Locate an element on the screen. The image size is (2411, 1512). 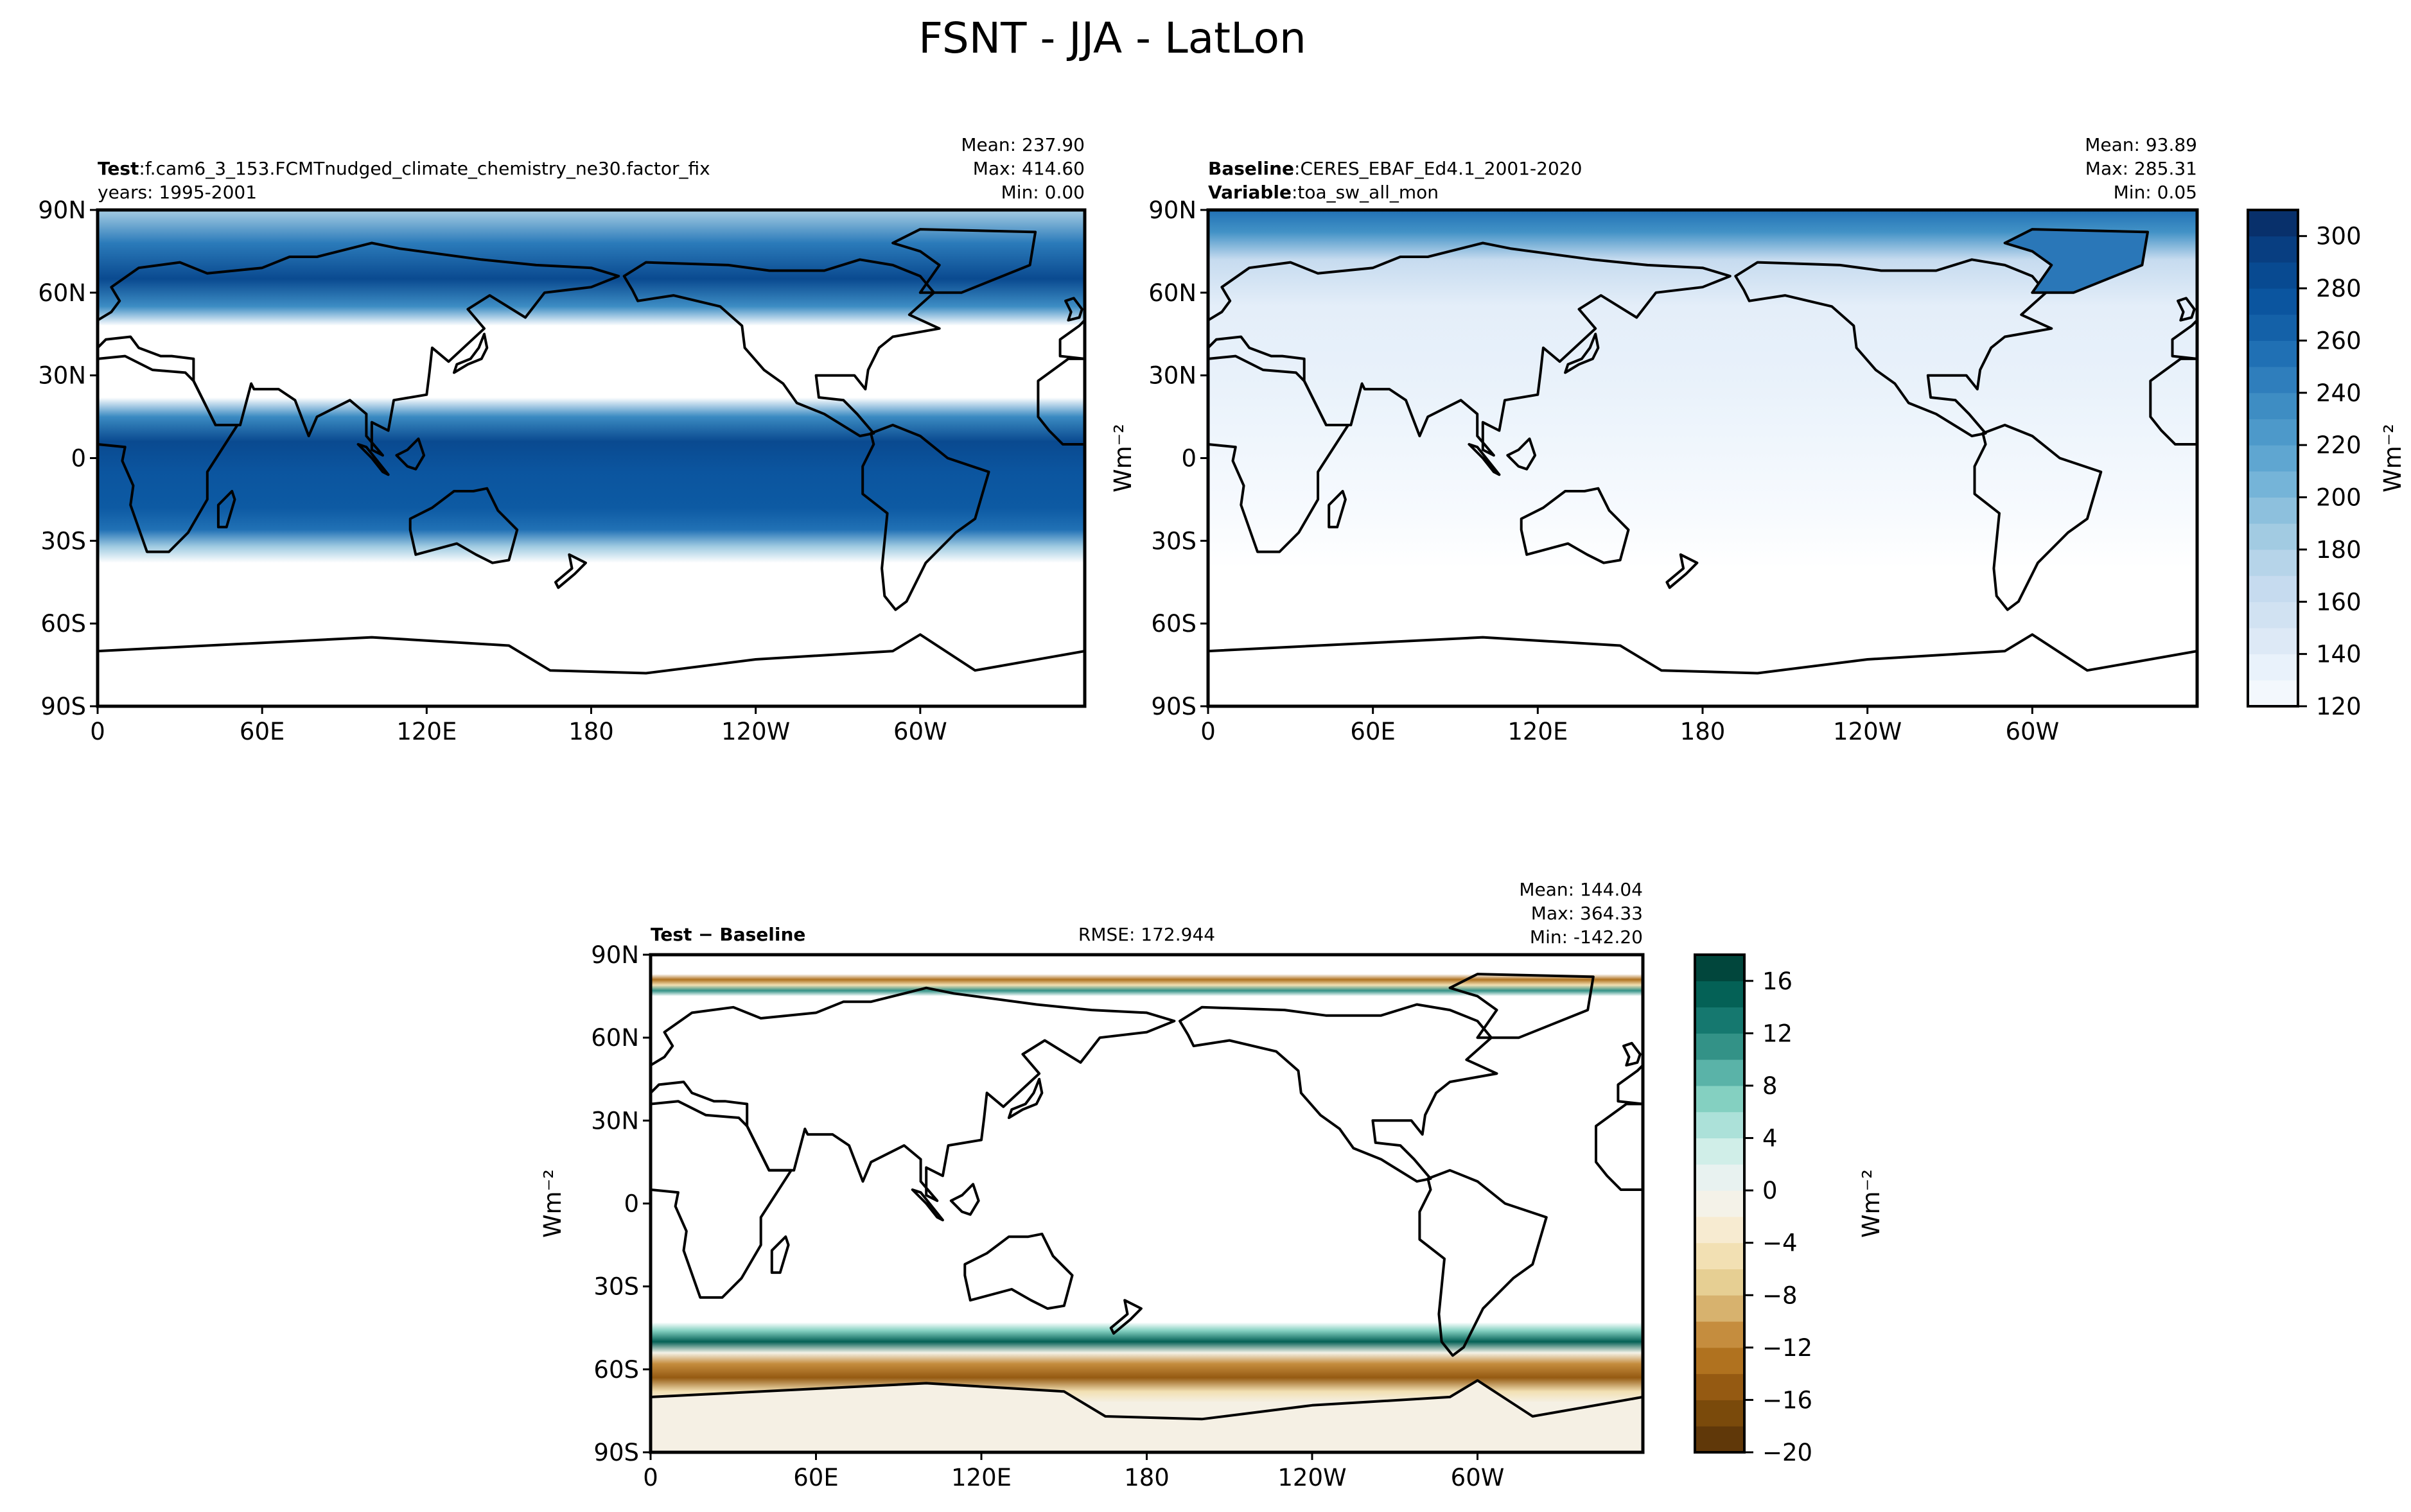
rmse-label: RMSE: 172.944 is located at coordinates (1146, 934).